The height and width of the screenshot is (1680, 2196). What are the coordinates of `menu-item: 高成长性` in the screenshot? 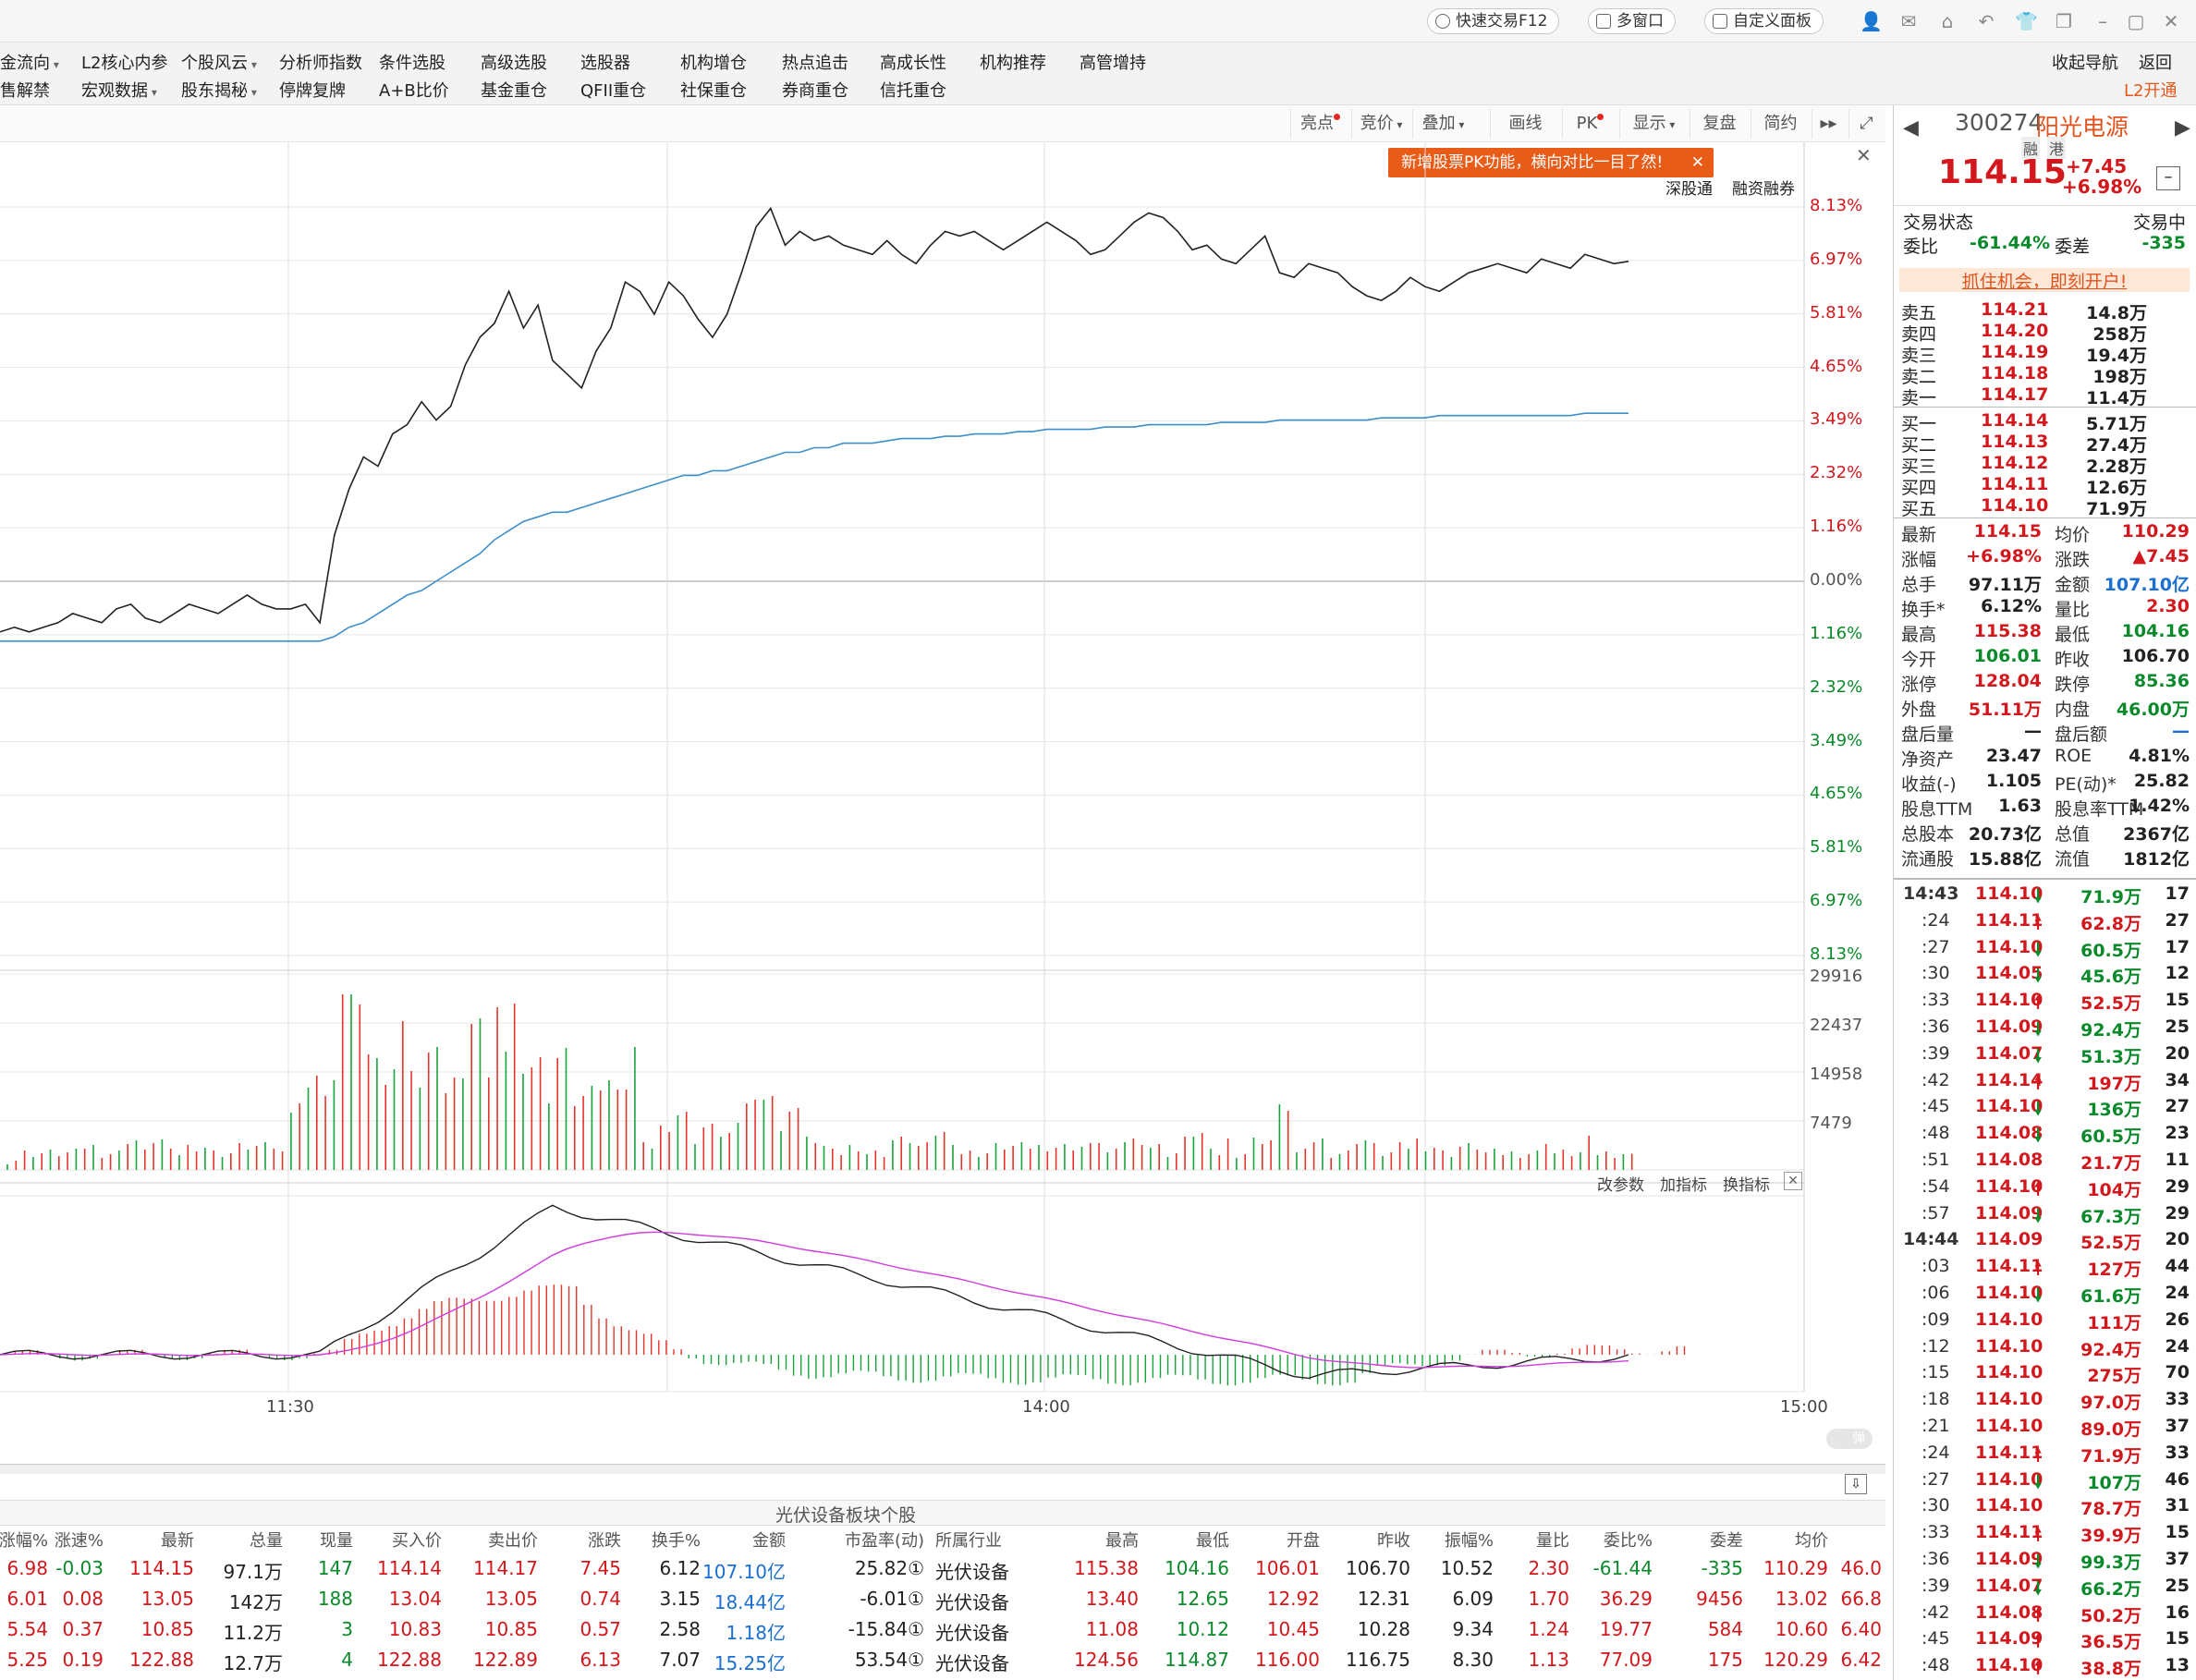 It's located at (913, 63).